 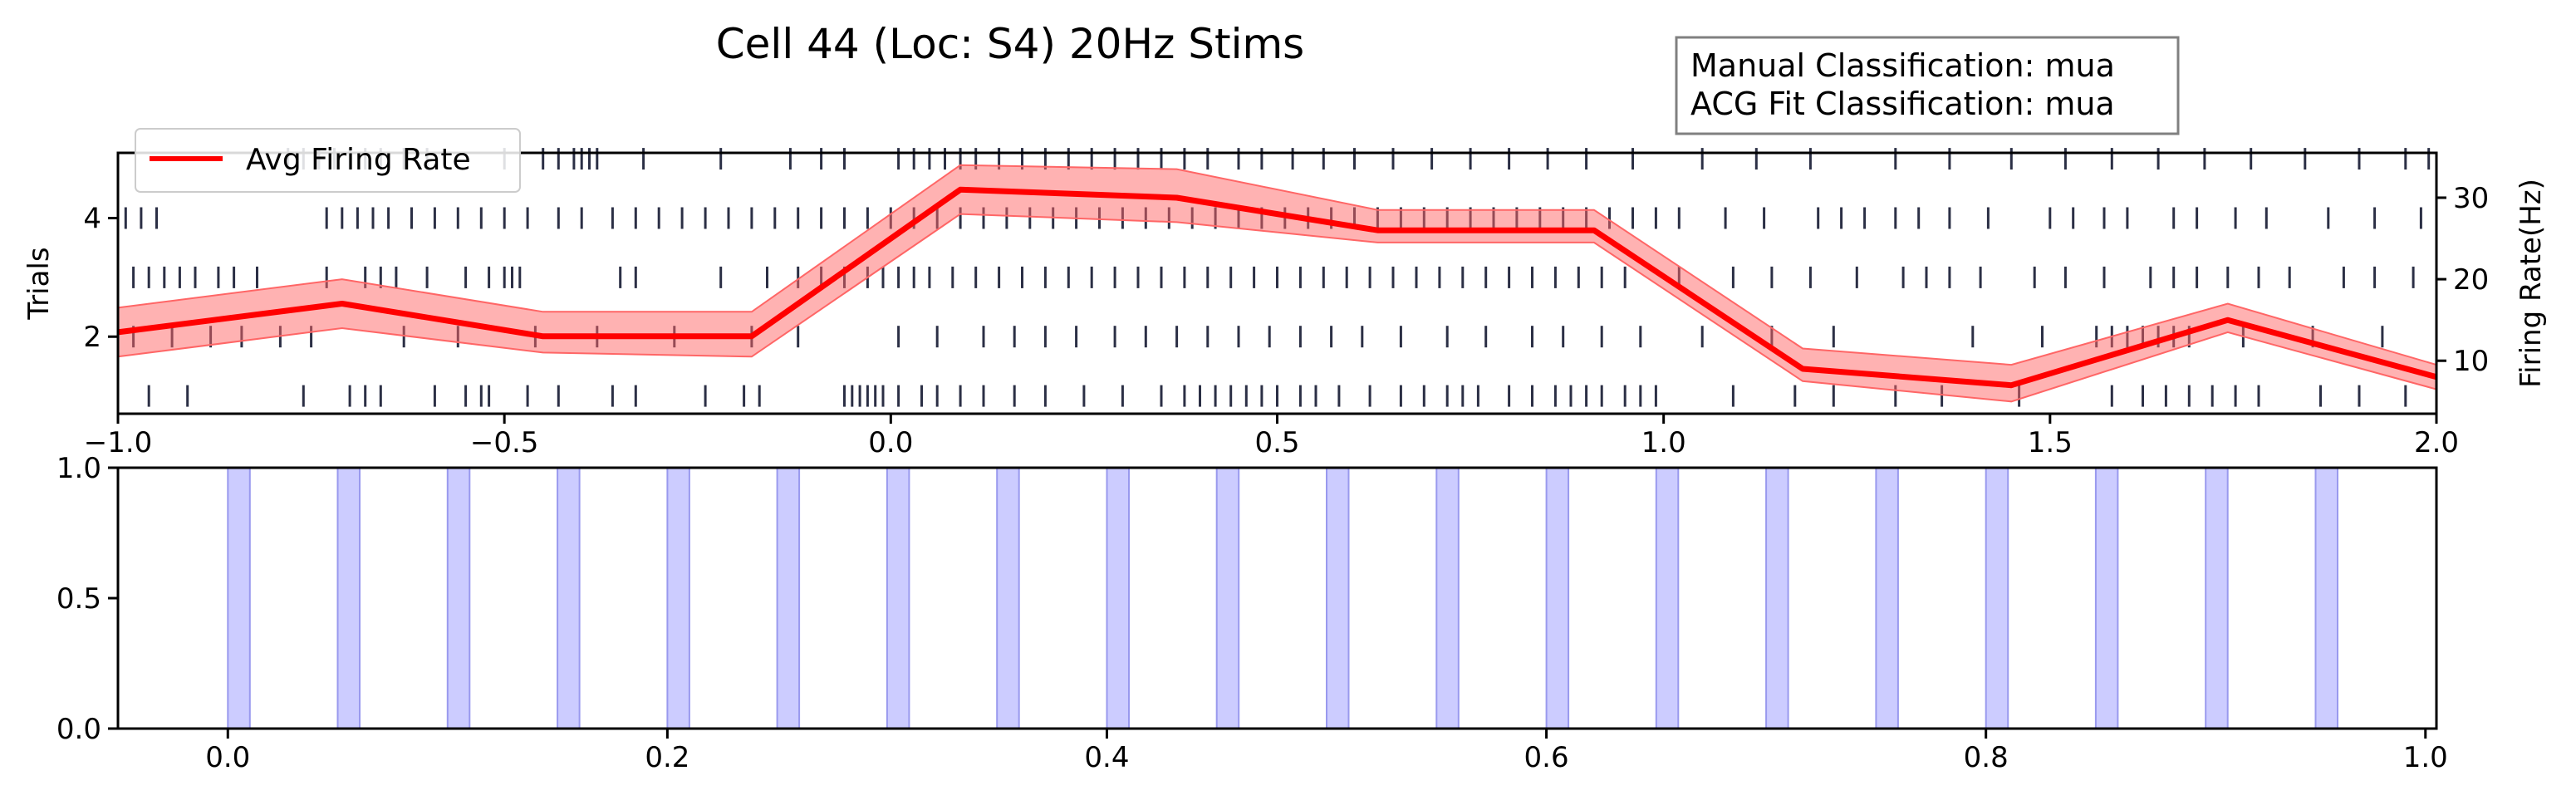 What do you see at coordinates (2471, 199) in the screenshot?
I see `rate-tick-label: 30` at bounding box center [2471, 199].